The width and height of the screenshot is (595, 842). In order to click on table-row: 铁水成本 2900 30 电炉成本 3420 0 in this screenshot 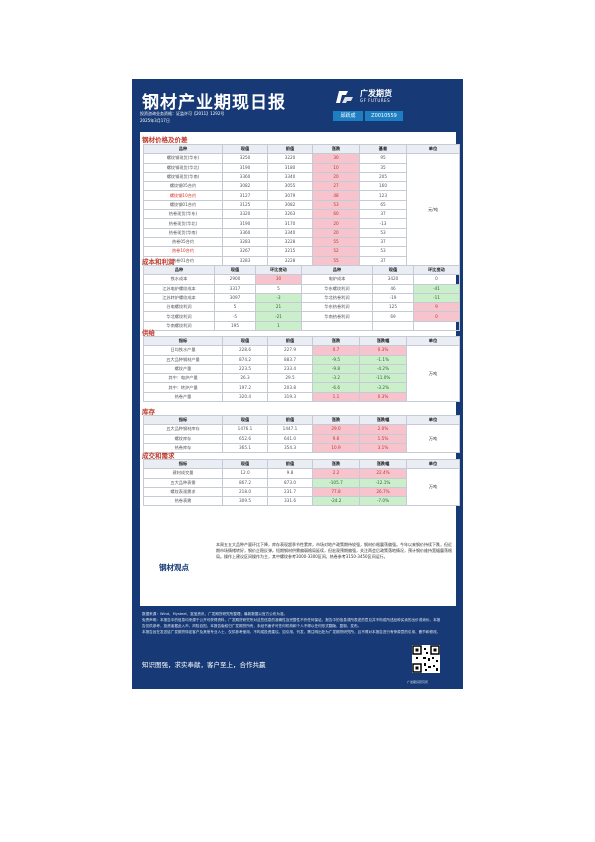, I will do `click(301, 279)`.